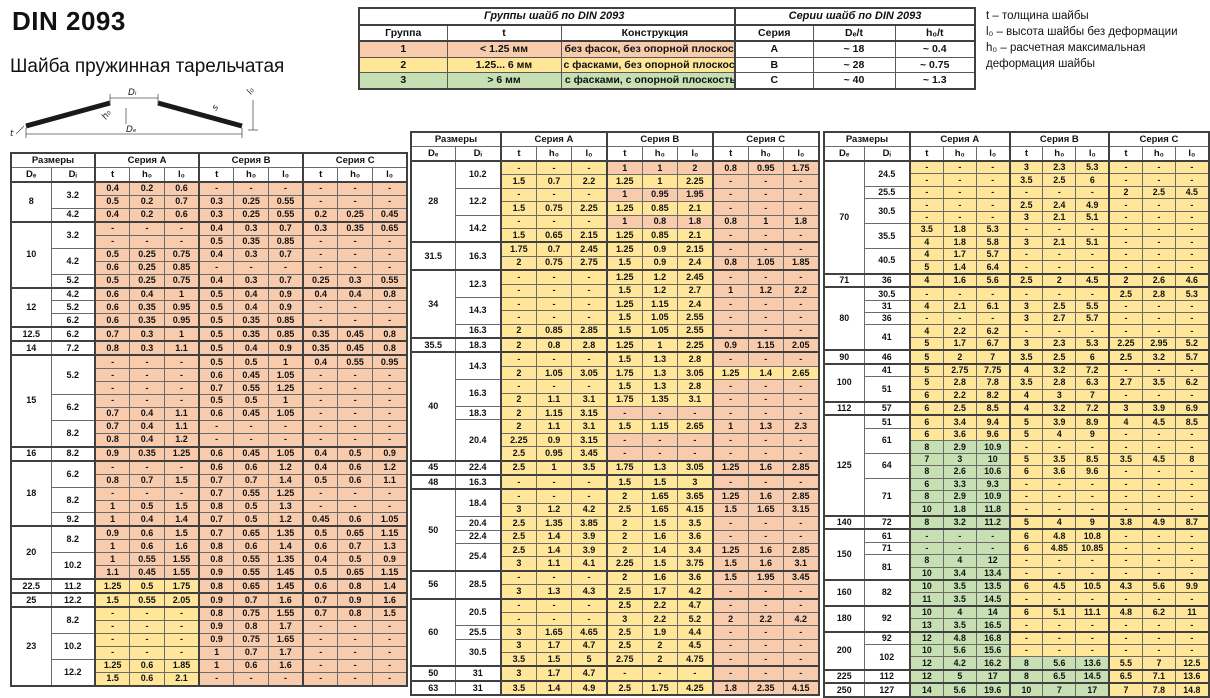  What do you see at coordinates (765, 139) in the screenshot?
I see `header-series-c: Серия C` at bounding box center [765, 139].